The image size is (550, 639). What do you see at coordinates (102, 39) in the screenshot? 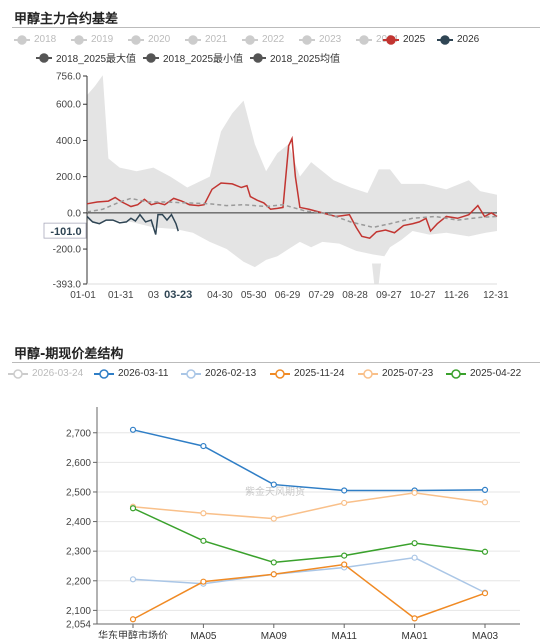
I see `legend-label: 2019` at bounding box center [102, 39].